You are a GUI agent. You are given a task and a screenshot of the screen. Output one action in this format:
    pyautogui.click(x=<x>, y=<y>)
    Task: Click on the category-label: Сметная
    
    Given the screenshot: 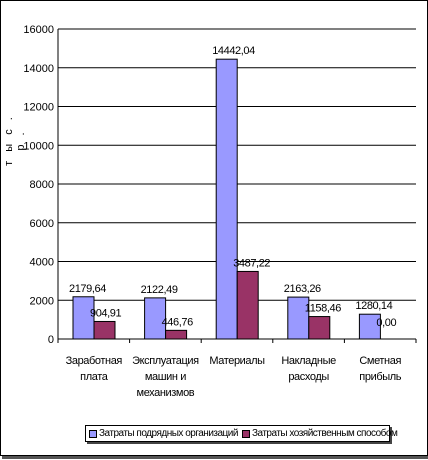 What is the action you would take?
    pyautogui.click(x=380, y=361)
    